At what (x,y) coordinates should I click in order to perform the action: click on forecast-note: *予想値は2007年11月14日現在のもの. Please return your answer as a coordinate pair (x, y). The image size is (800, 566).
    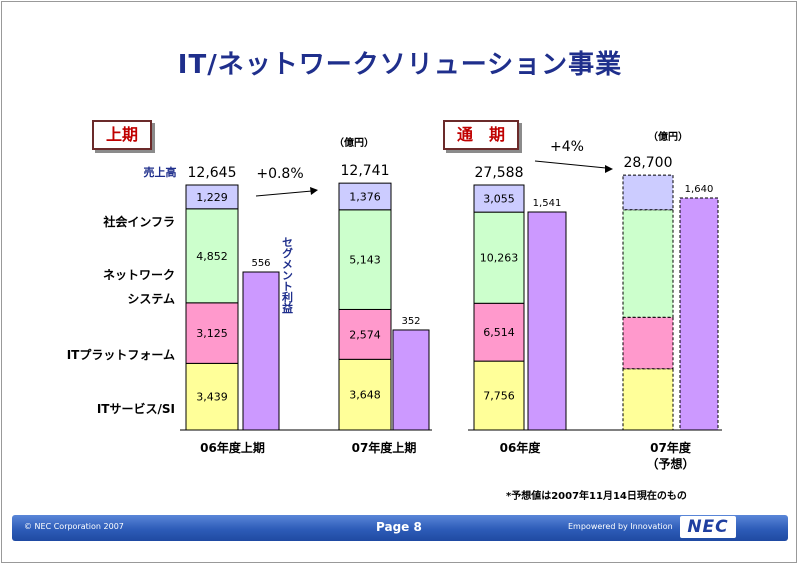
    Looking at the image, I should click on (596, 496).